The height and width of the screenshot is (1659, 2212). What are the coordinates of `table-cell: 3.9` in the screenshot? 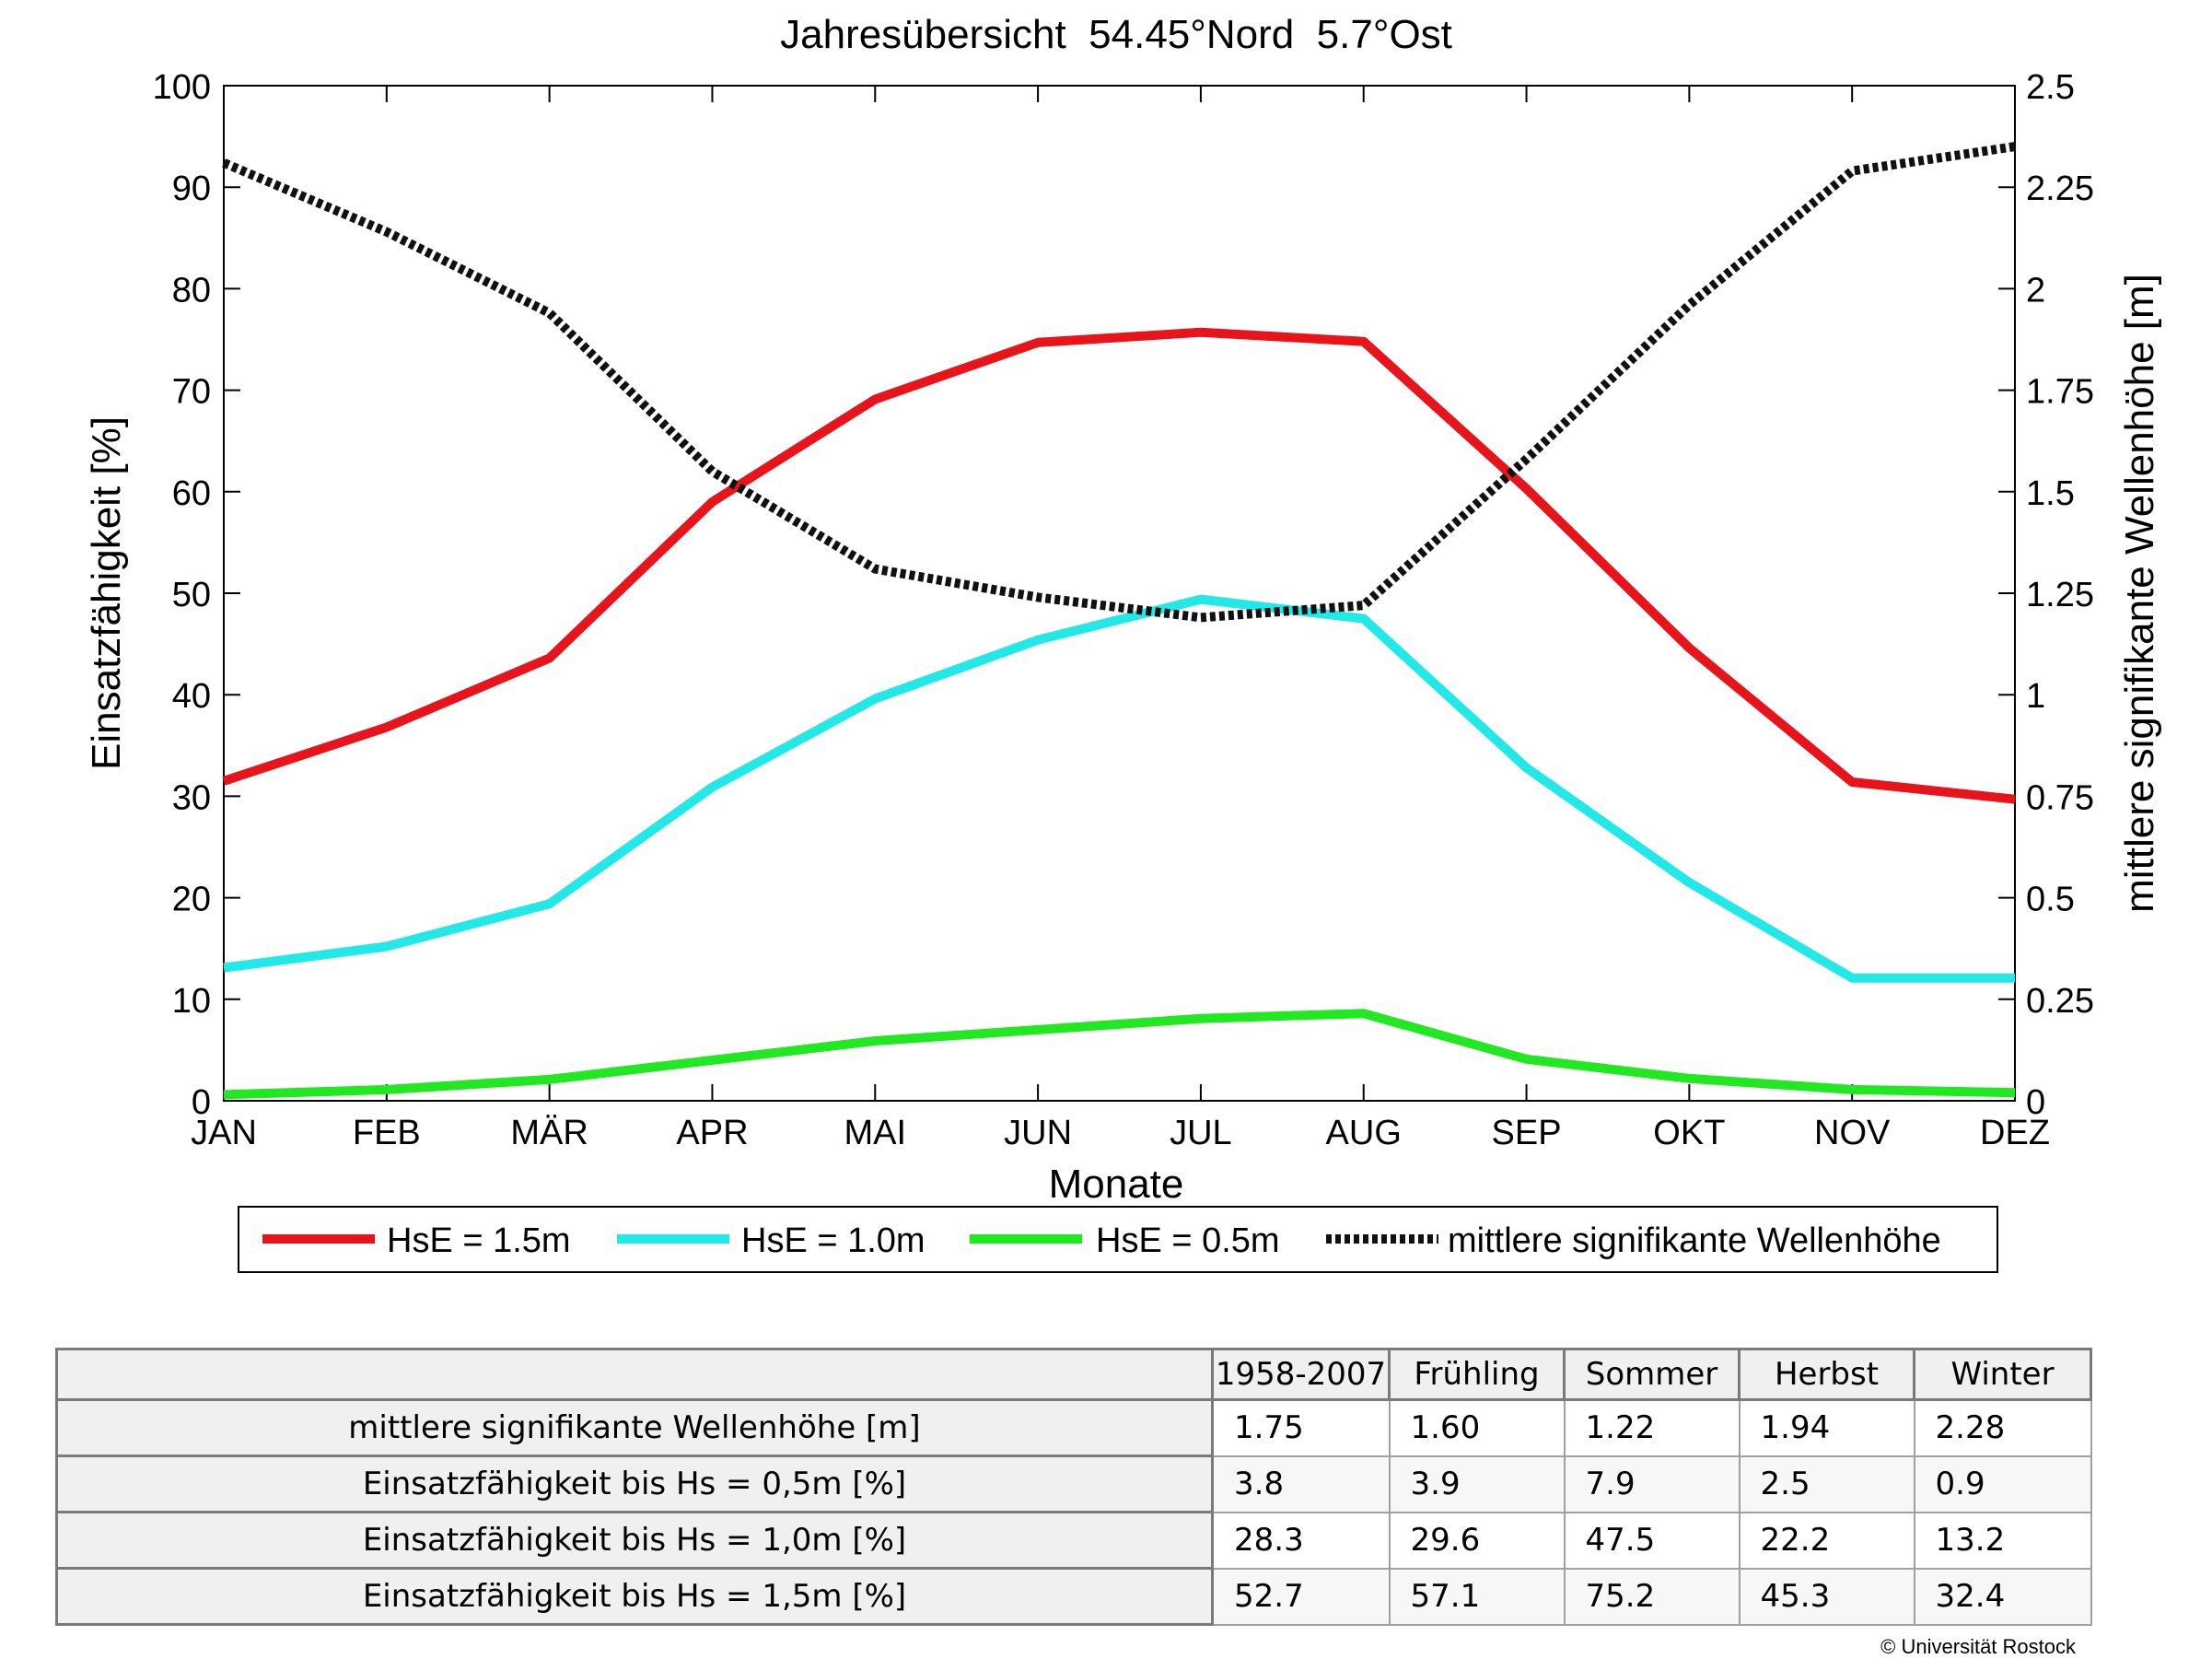 It's located at (1477, 1484).